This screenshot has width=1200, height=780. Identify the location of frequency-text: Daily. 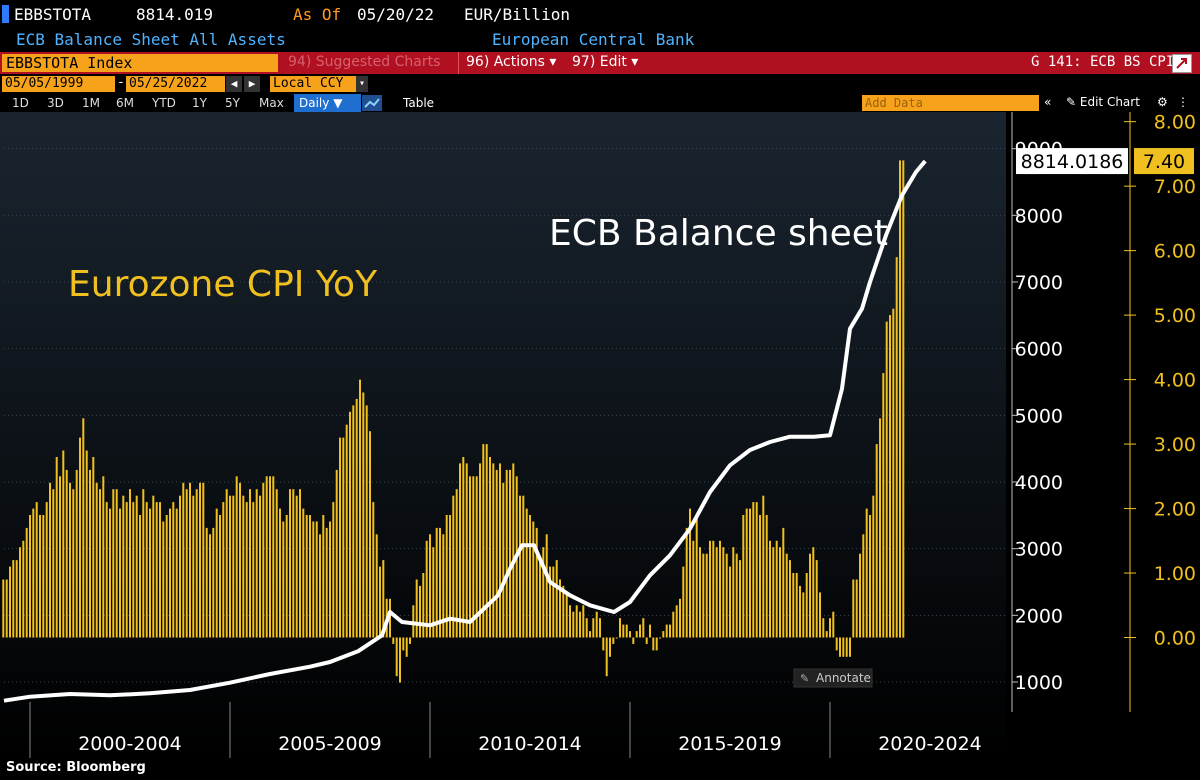
(314, 103).